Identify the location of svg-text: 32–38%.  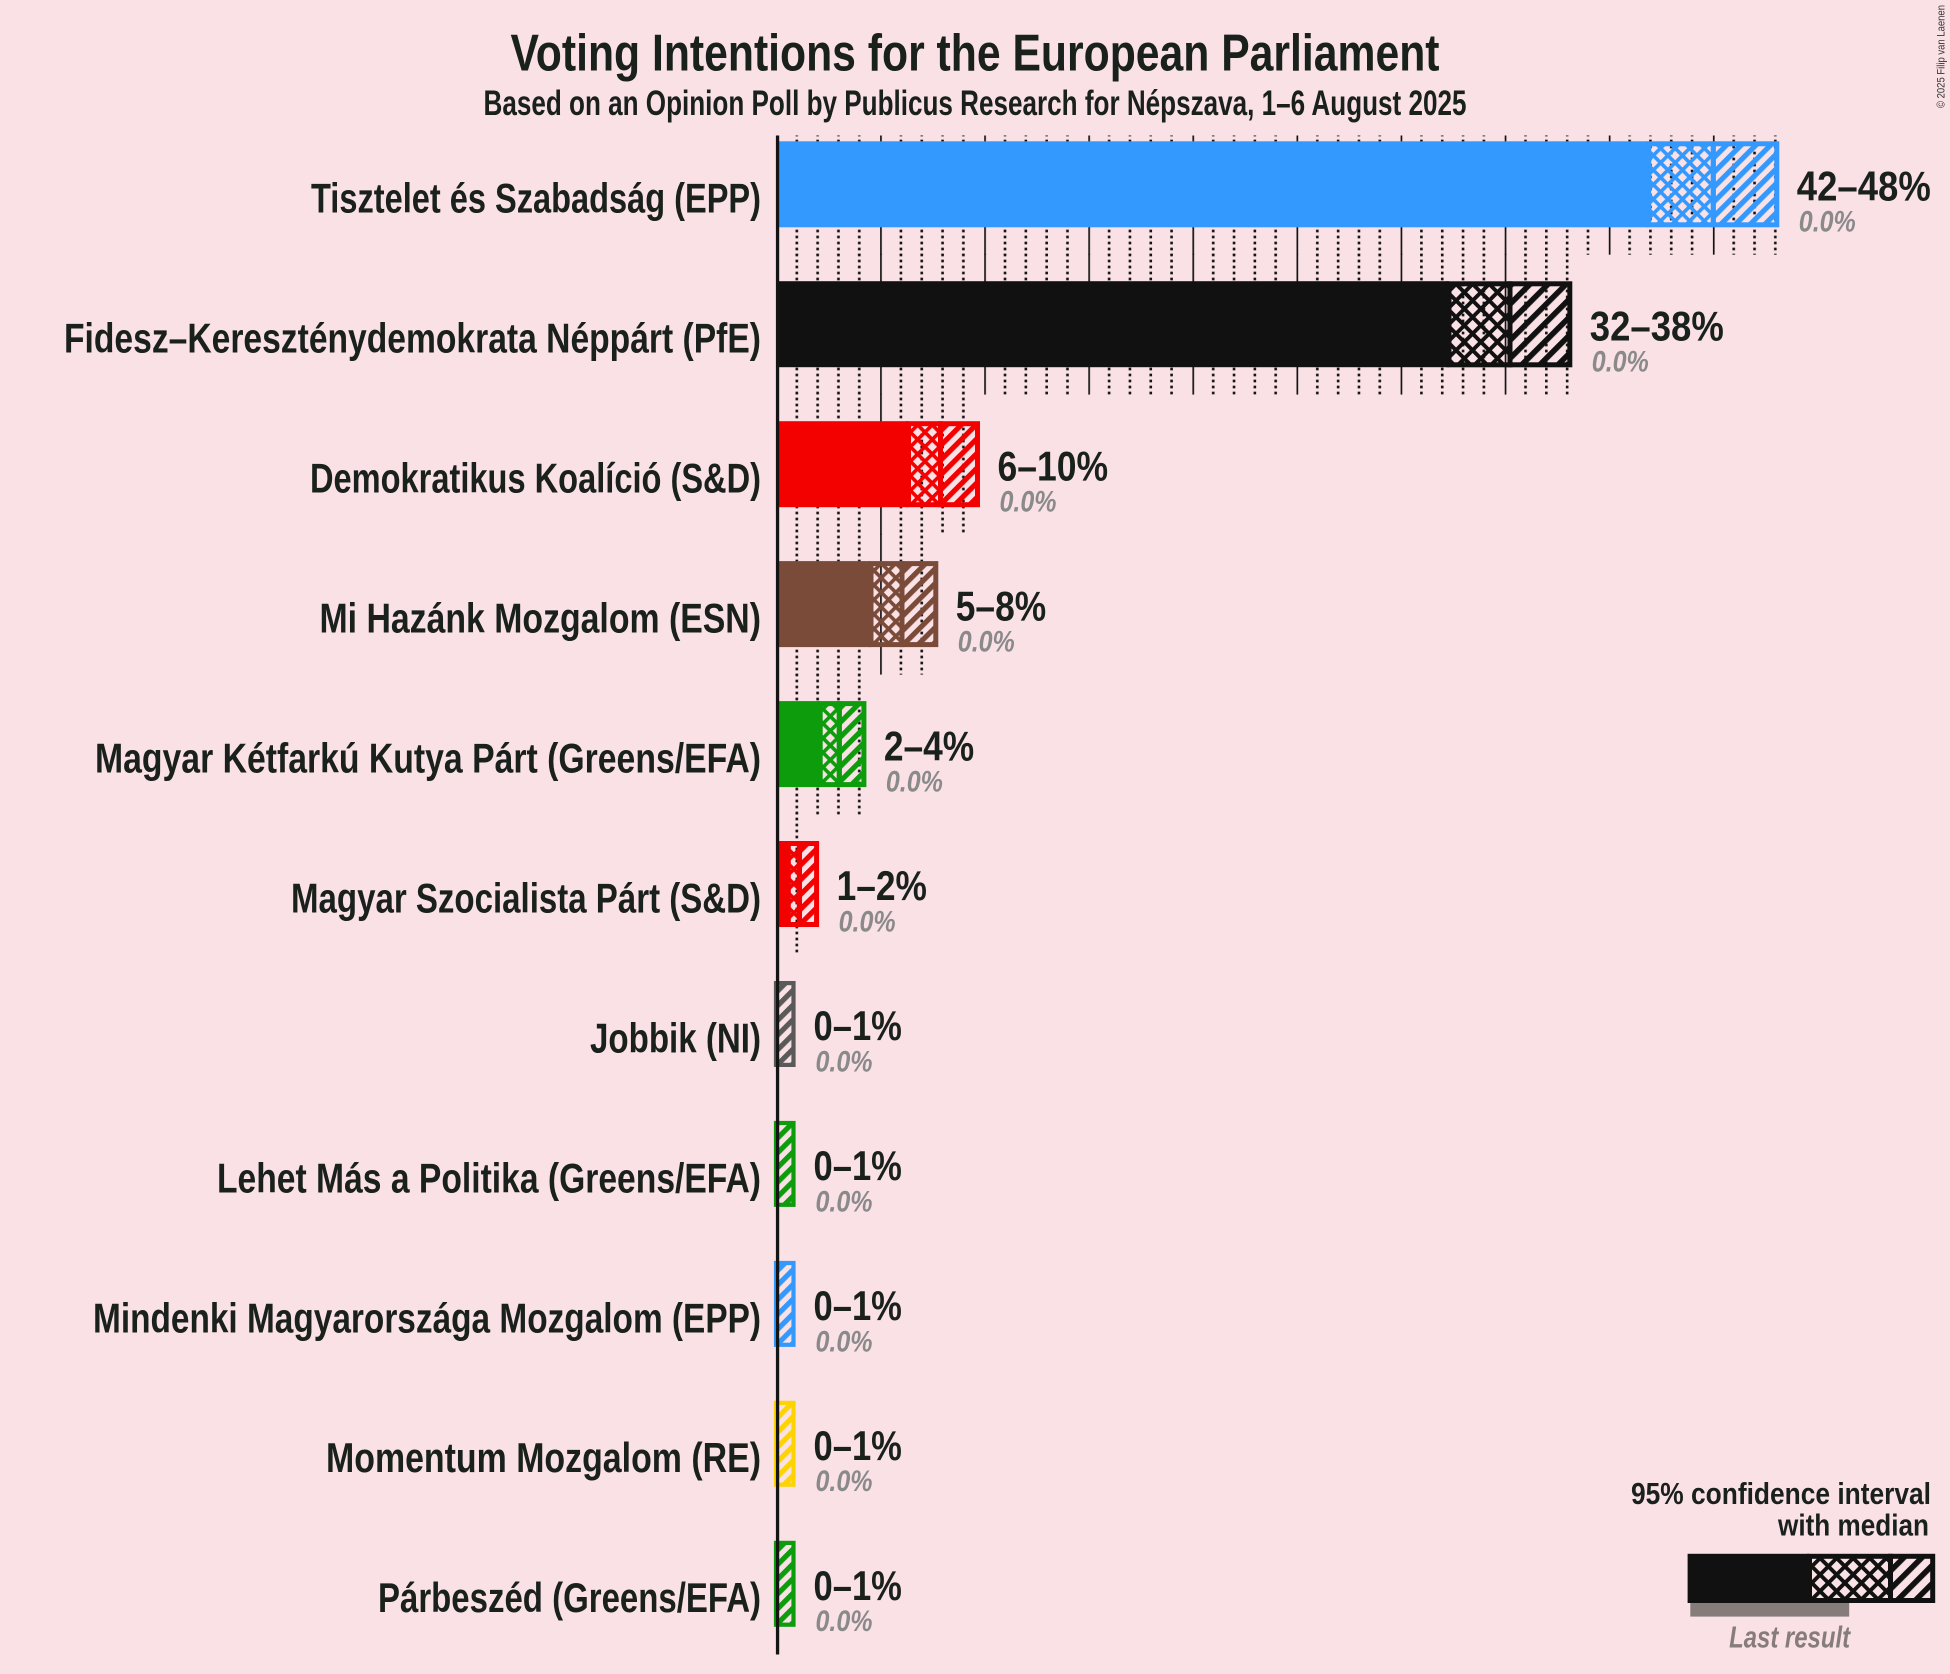
(1657, 325).